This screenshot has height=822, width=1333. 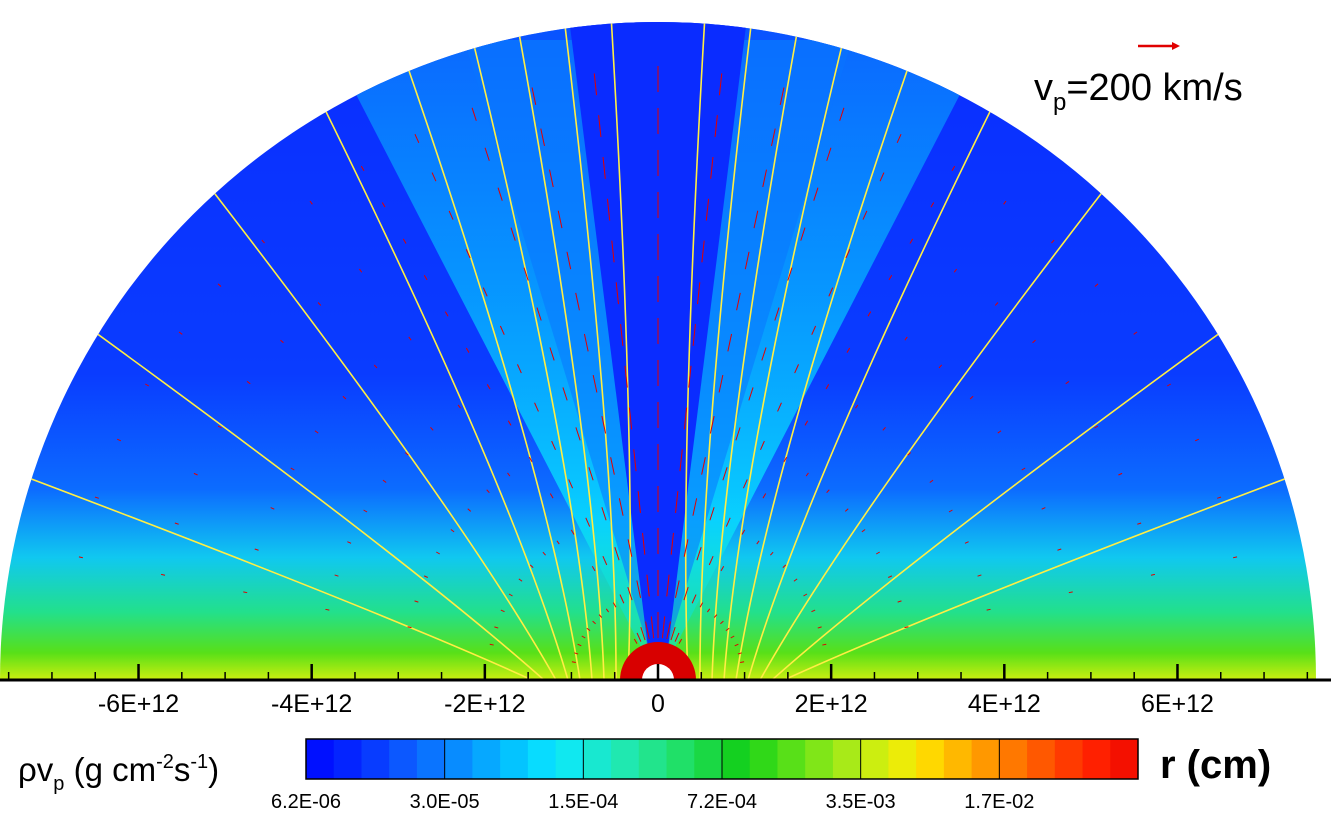 I want to click on x-tick-label: -2E+12, so click(x=484, y=704).